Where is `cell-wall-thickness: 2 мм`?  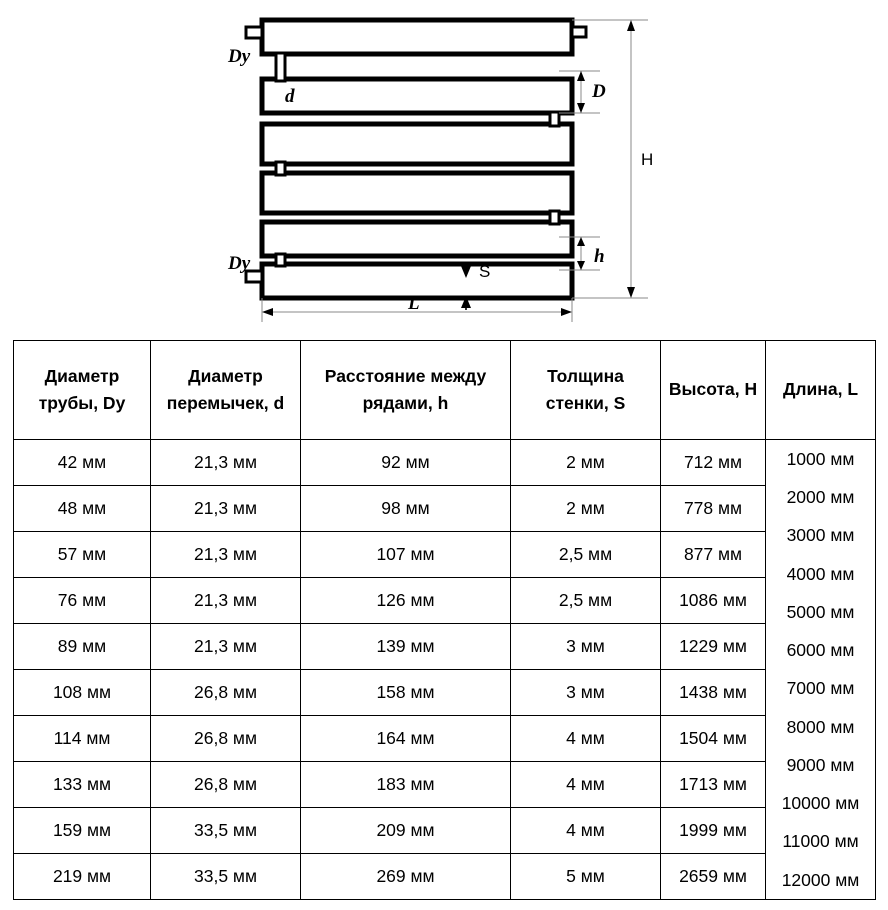 cell-wall-thickness: 2 мм is located at coordinates (585, 508).